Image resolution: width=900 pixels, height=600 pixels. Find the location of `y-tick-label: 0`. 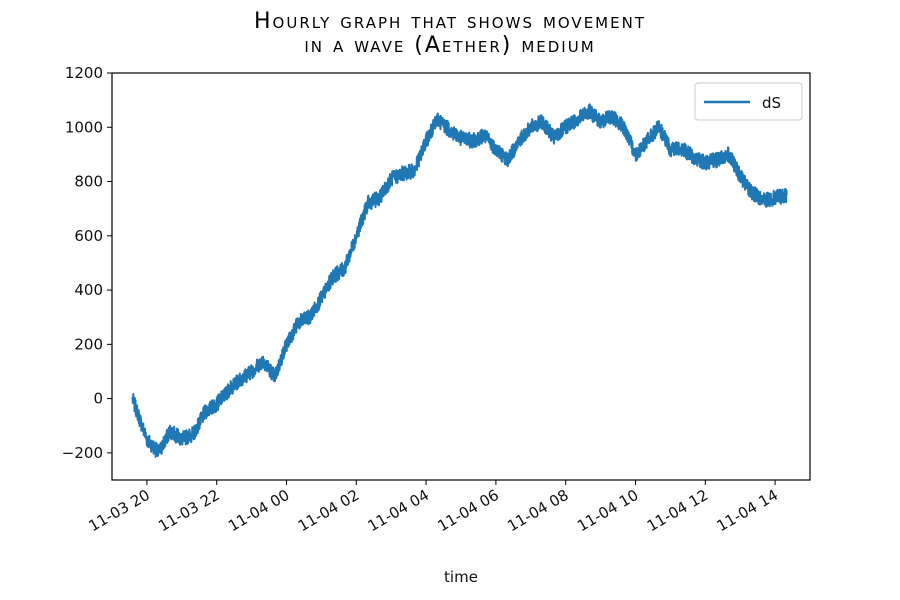

y-tick-label: 0 is located at coordinates (98, 399).